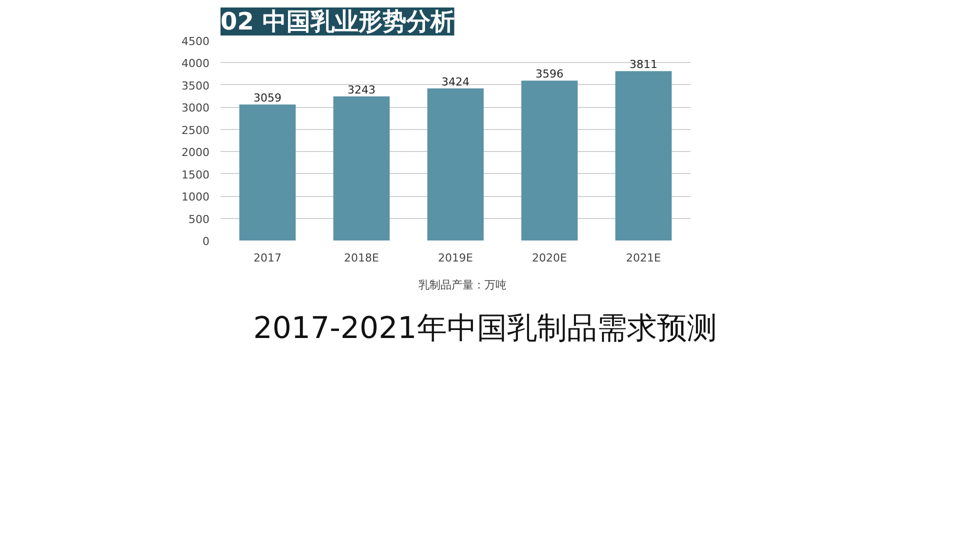  I want to click on data-label: 3059, so click(268, 98).